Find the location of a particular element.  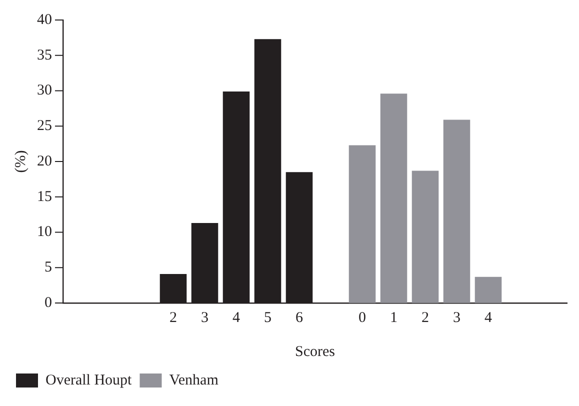

y-tick-label: 10 is located at coordinates (44, 232).